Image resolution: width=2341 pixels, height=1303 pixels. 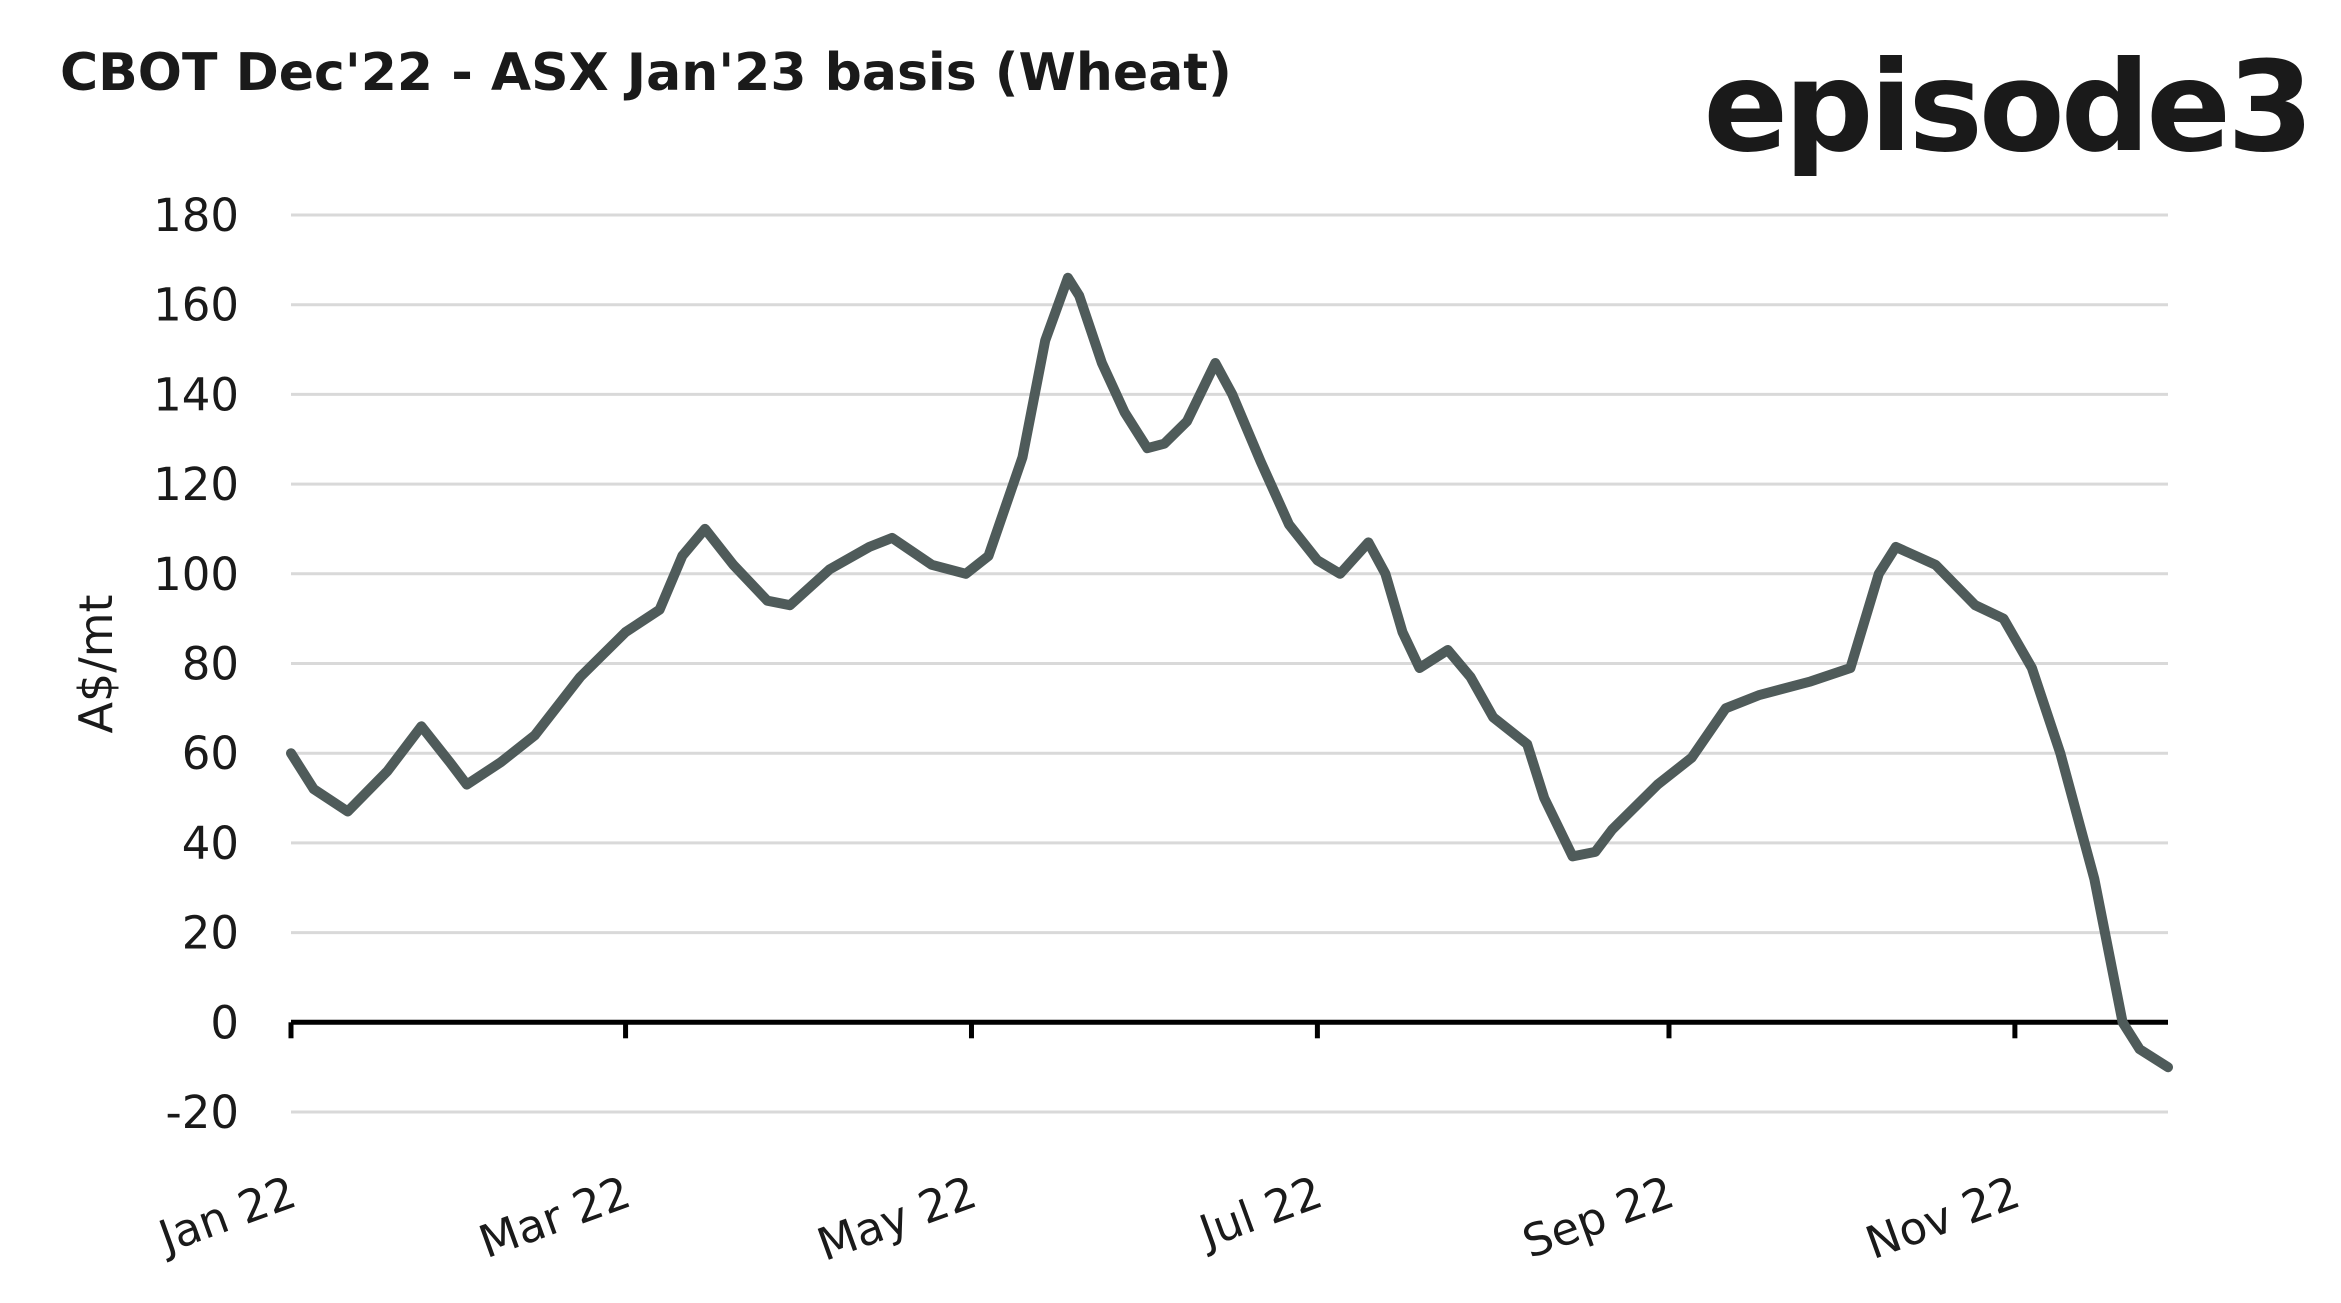 I want to click on y-tick-label: -20, so click(x=203, y=1112).